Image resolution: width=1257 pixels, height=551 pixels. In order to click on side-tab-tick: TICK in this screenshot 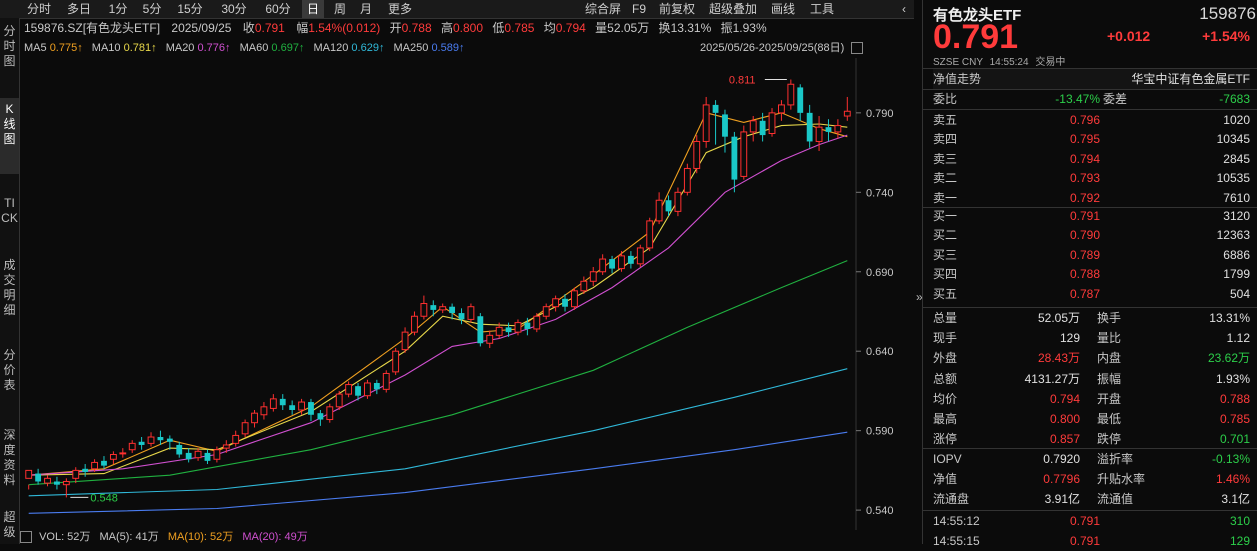, I will do `click(9, 210)`.